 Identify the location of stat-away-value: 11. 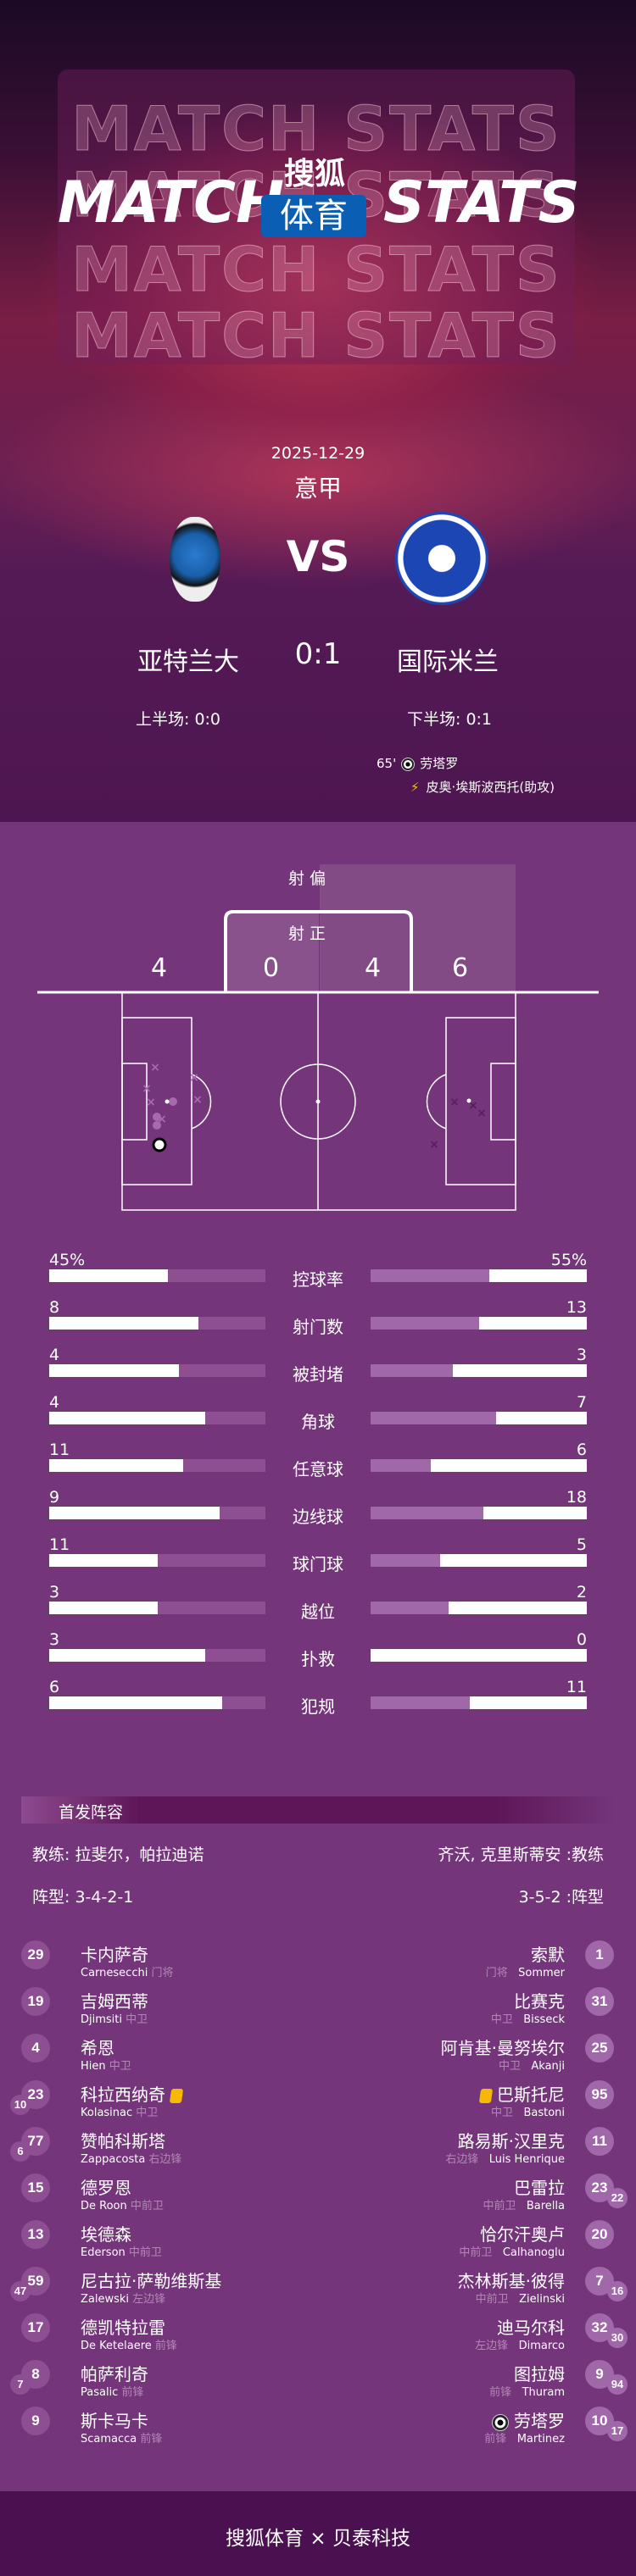
(576, 1687).